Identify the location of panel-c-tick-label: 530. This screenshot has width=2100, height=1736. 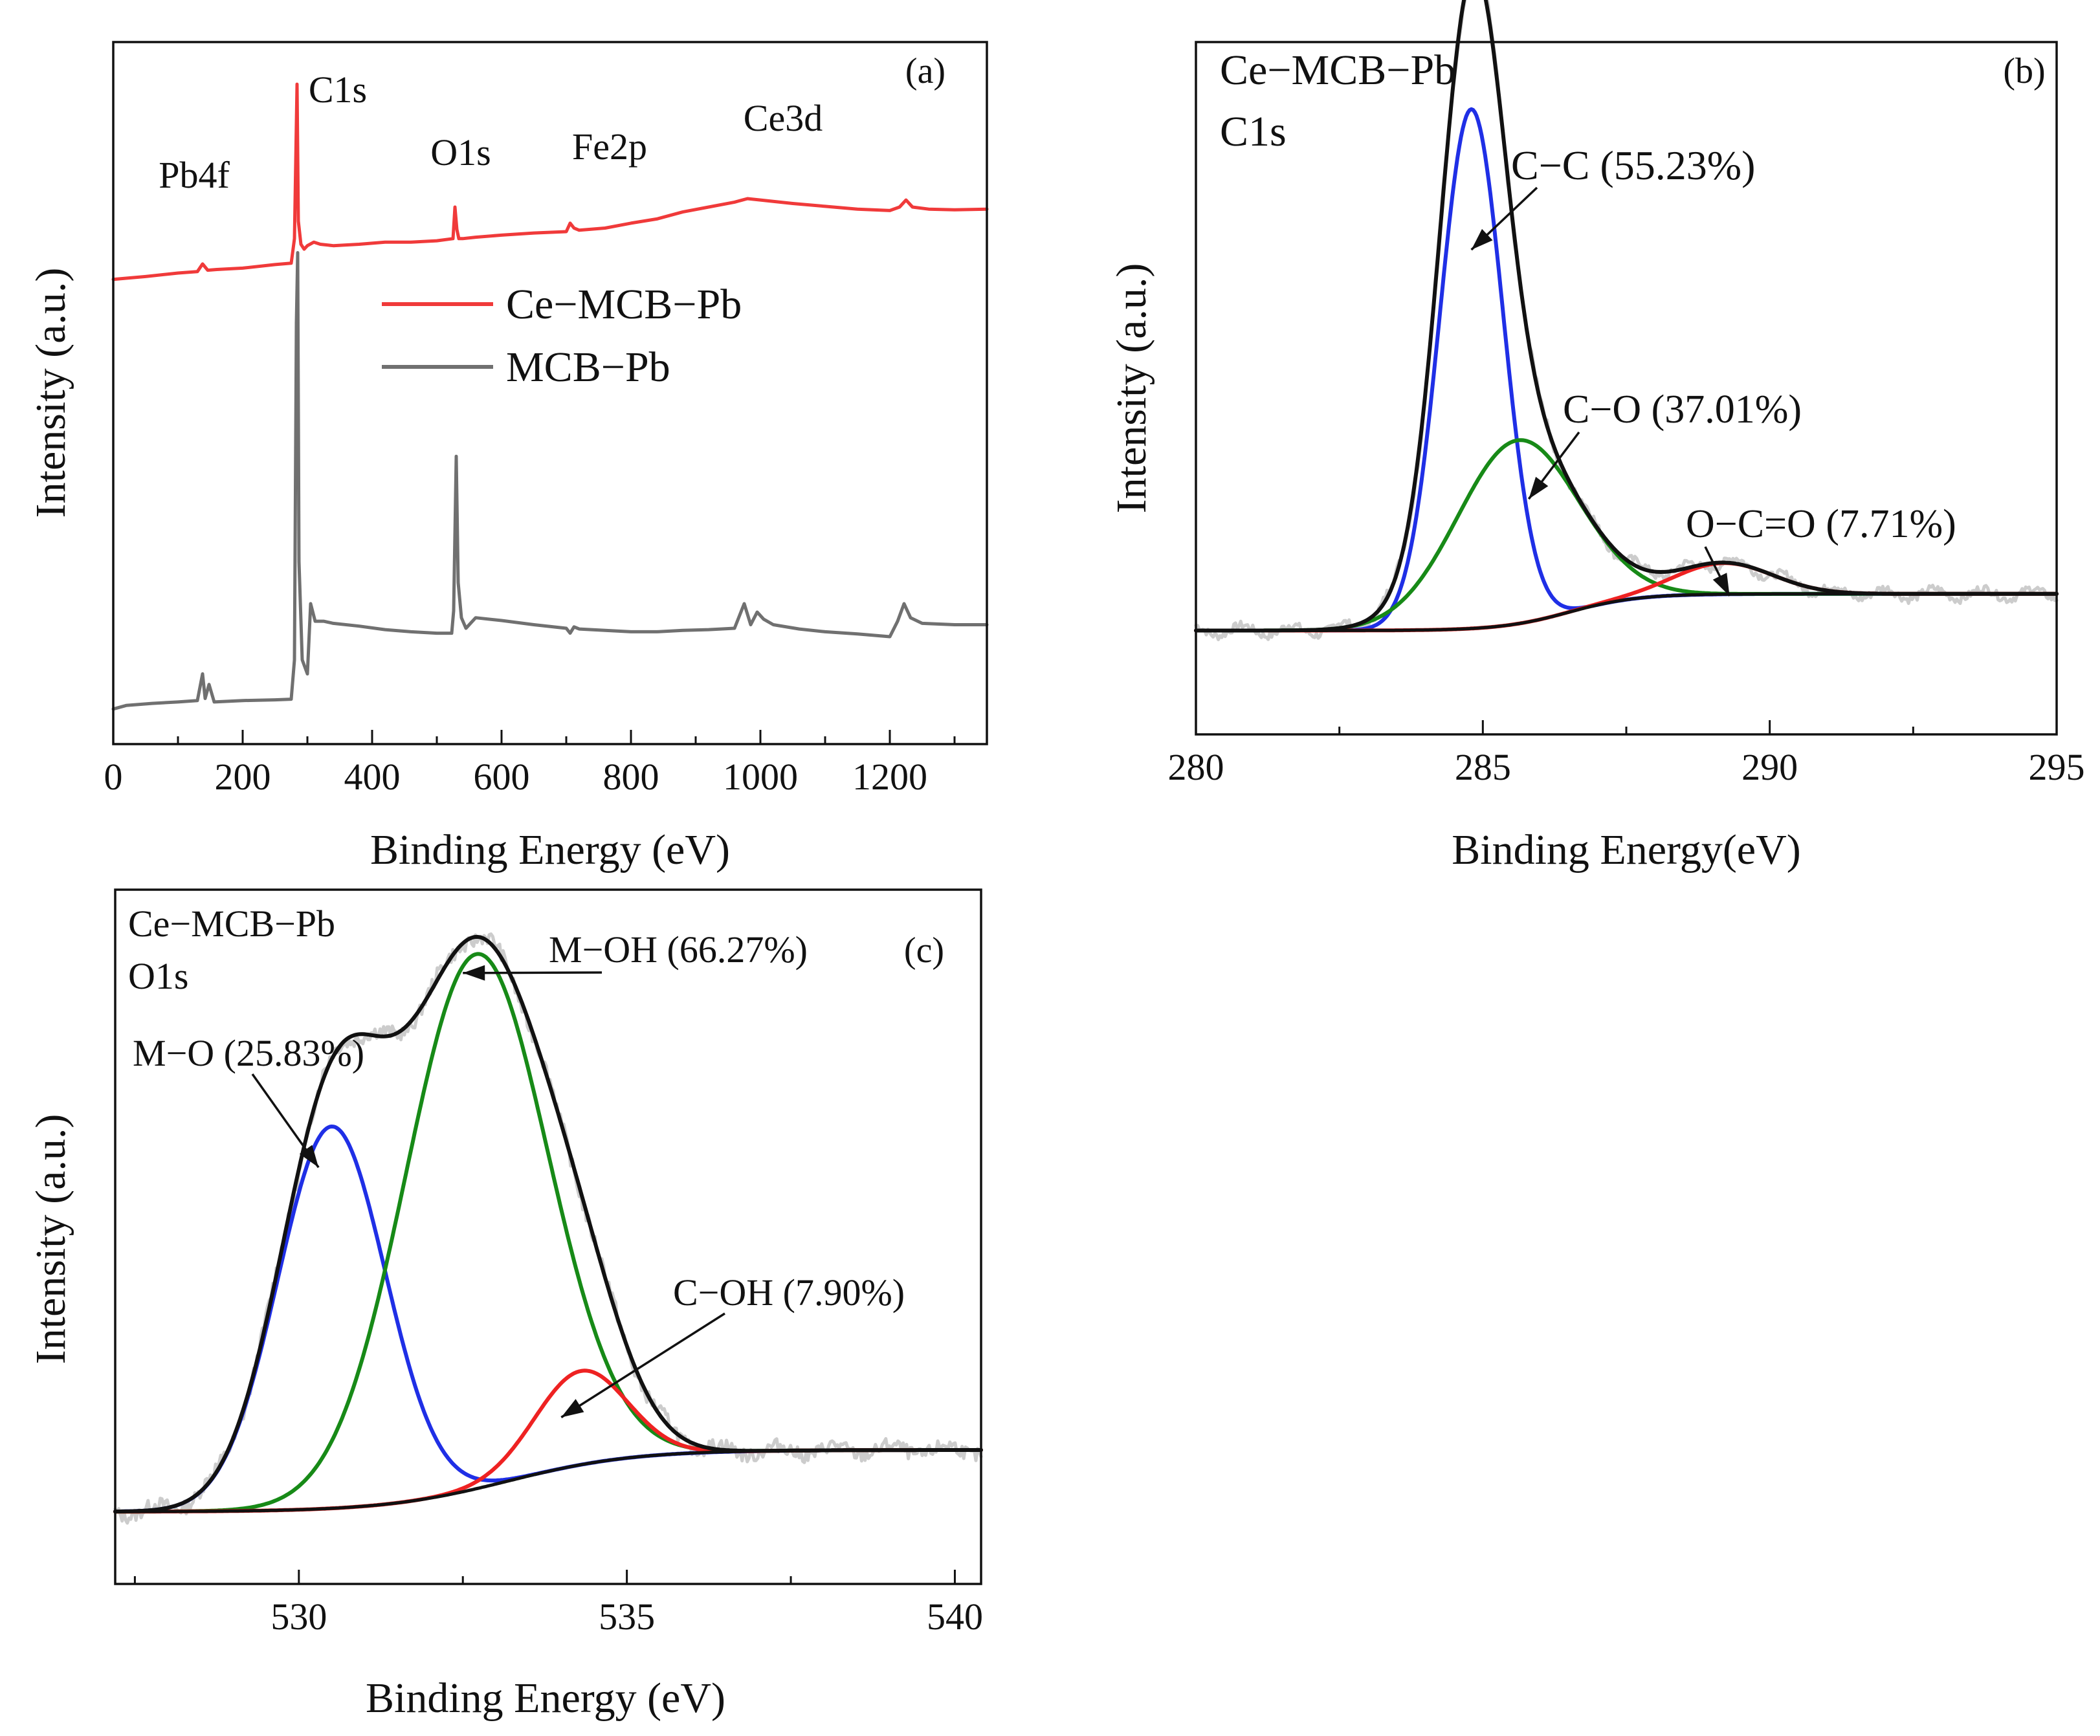
(299, 1617).